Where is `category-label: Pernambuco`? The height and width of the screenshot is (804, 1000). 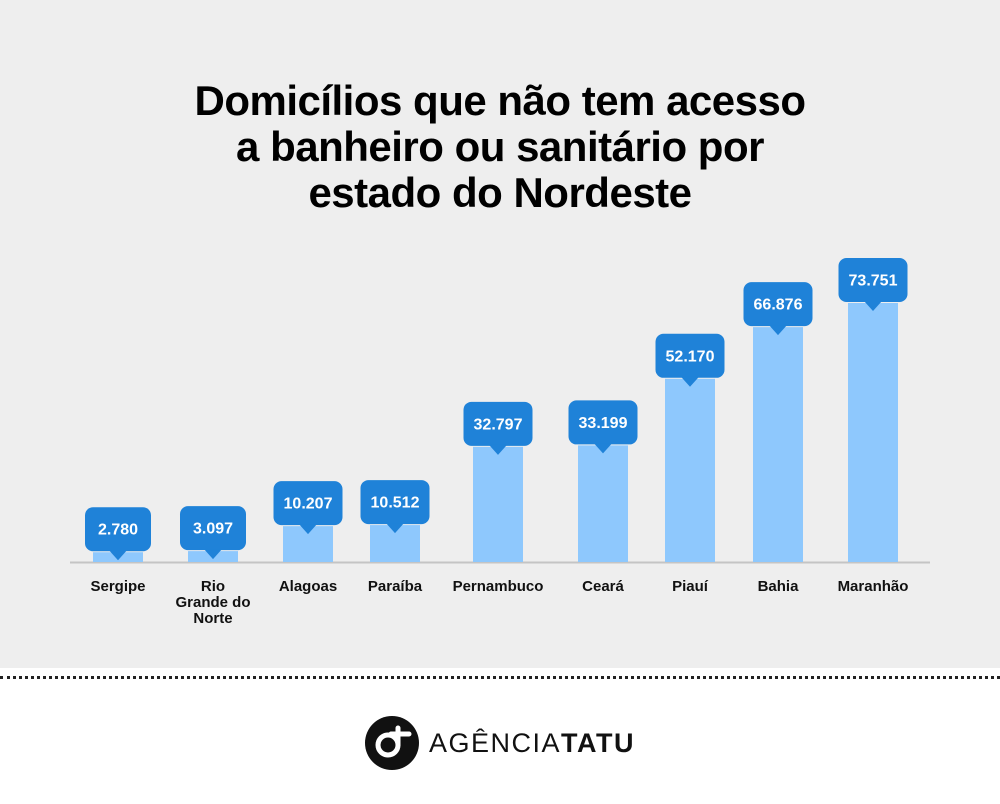
category-label: Pernambuco is located at coordinates (498, 586).